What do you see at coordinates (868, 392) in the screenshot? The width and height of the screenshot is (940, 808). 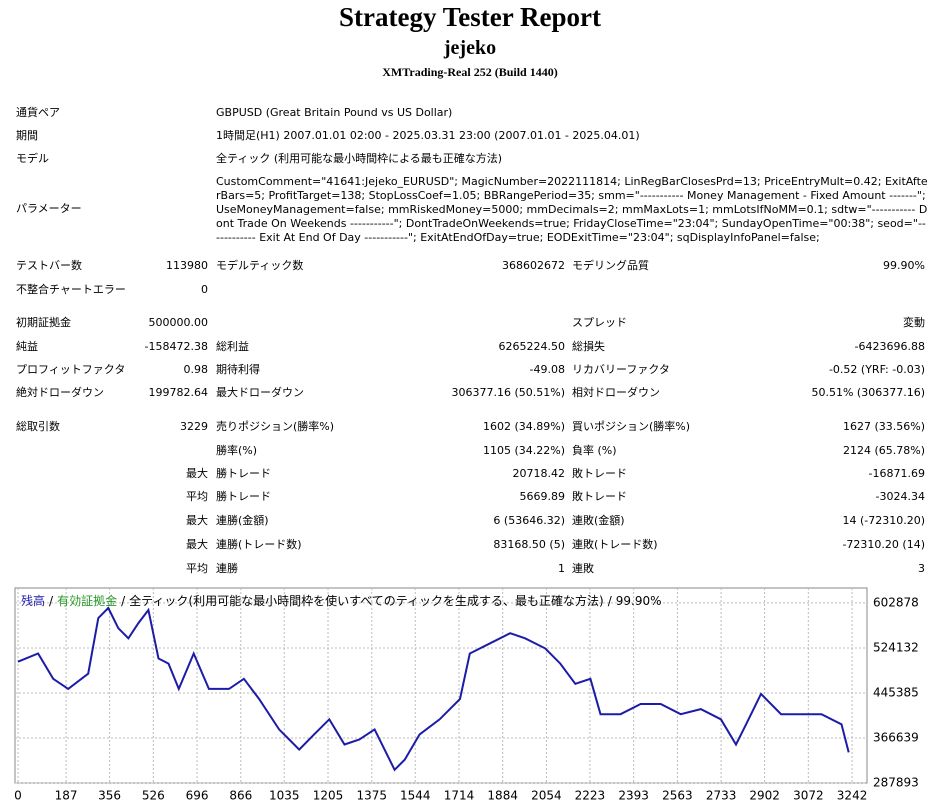 I see `stat-value: 50.51% (306377.16)` at bounding box center [868, 392].